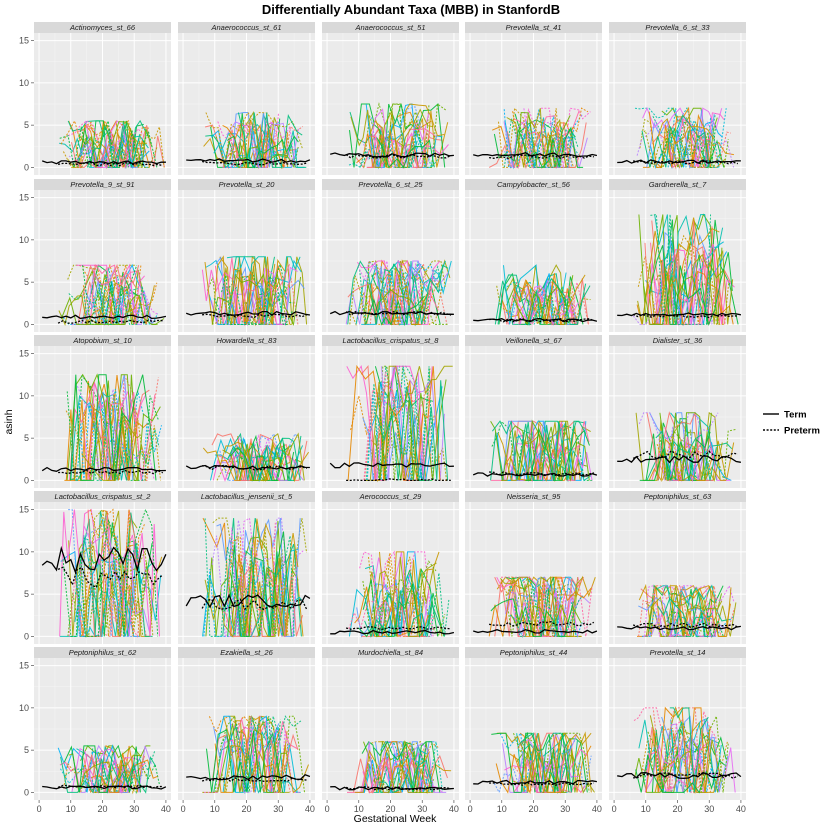  I want to click on facet-label: Actinomyces_st_66, so click(102, 27).